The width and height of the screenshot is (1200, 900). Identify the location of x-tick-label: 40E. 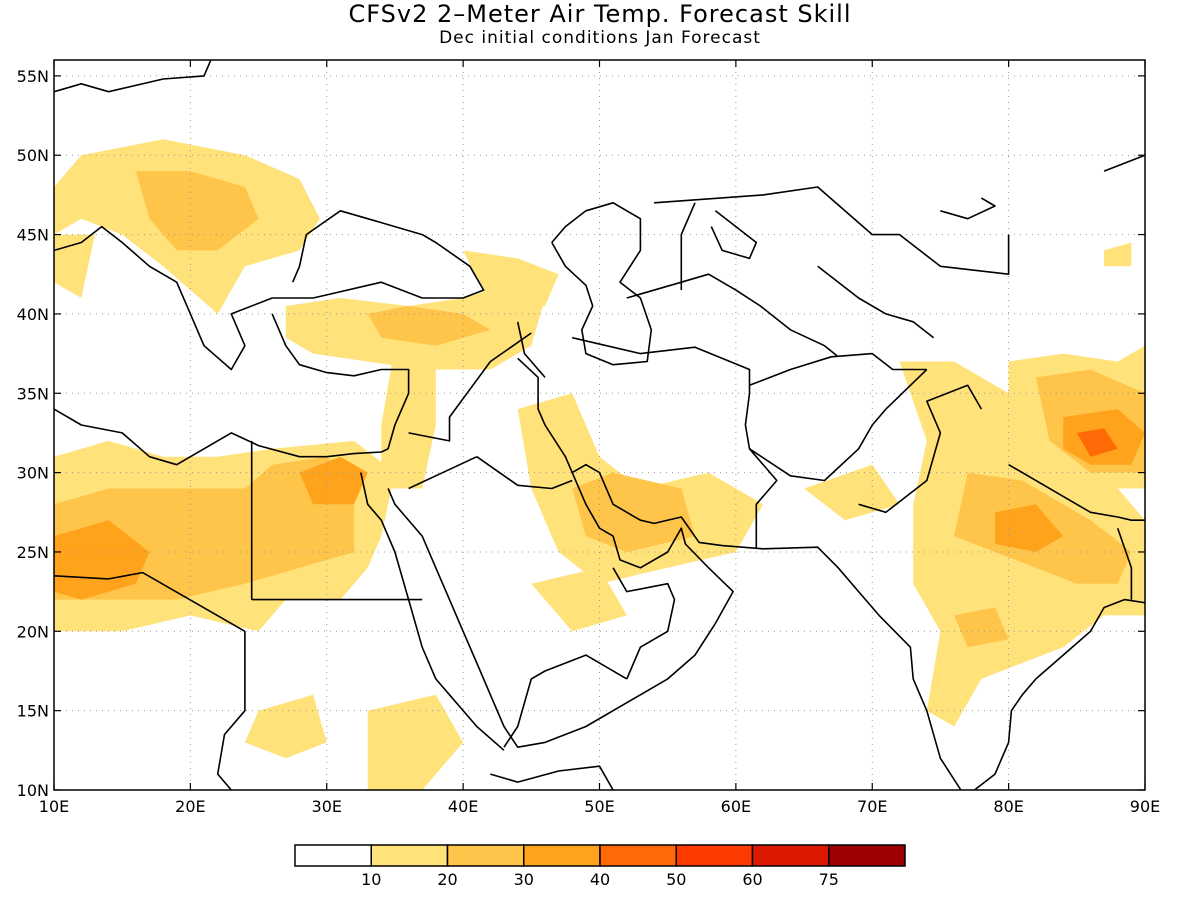
(463, 806).